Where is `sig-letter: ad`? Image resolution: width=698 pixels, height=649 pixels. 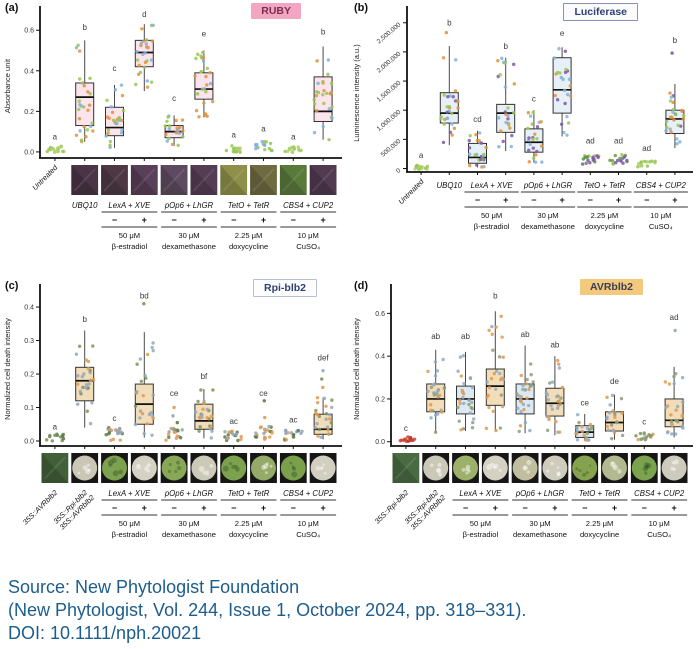 sig-letter: ad is located at coordinates (646, 148).